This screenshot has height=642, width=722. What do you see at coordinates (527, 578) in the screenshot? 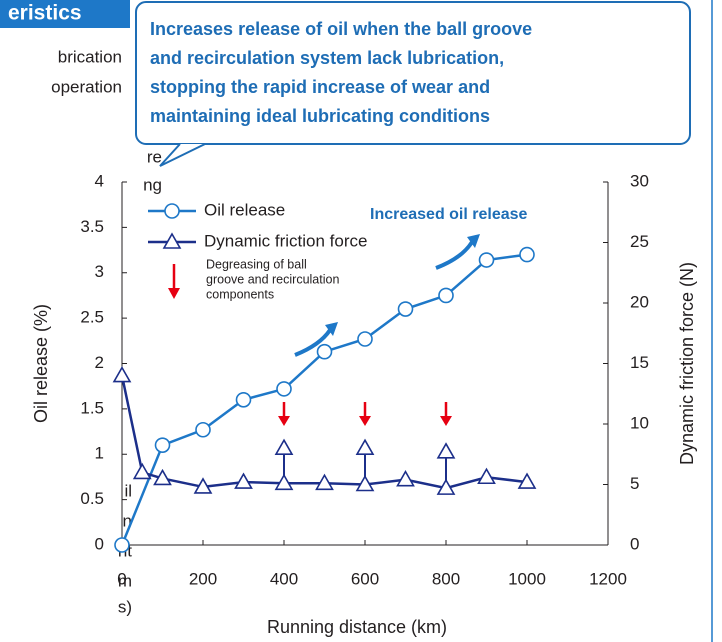
I see `x-tick-label: 1000` at bounding box center [527, 578].